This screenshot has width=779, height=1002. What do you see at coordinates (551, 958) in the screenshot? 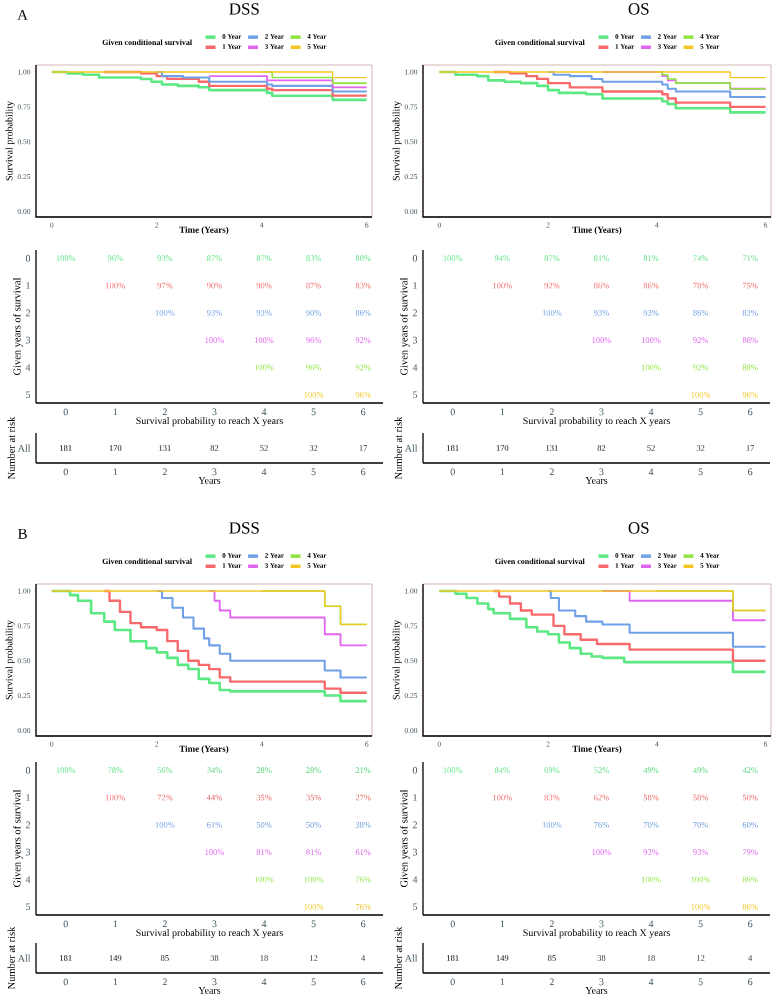
I see `data-label: 85` at bounding box center [551, 958].